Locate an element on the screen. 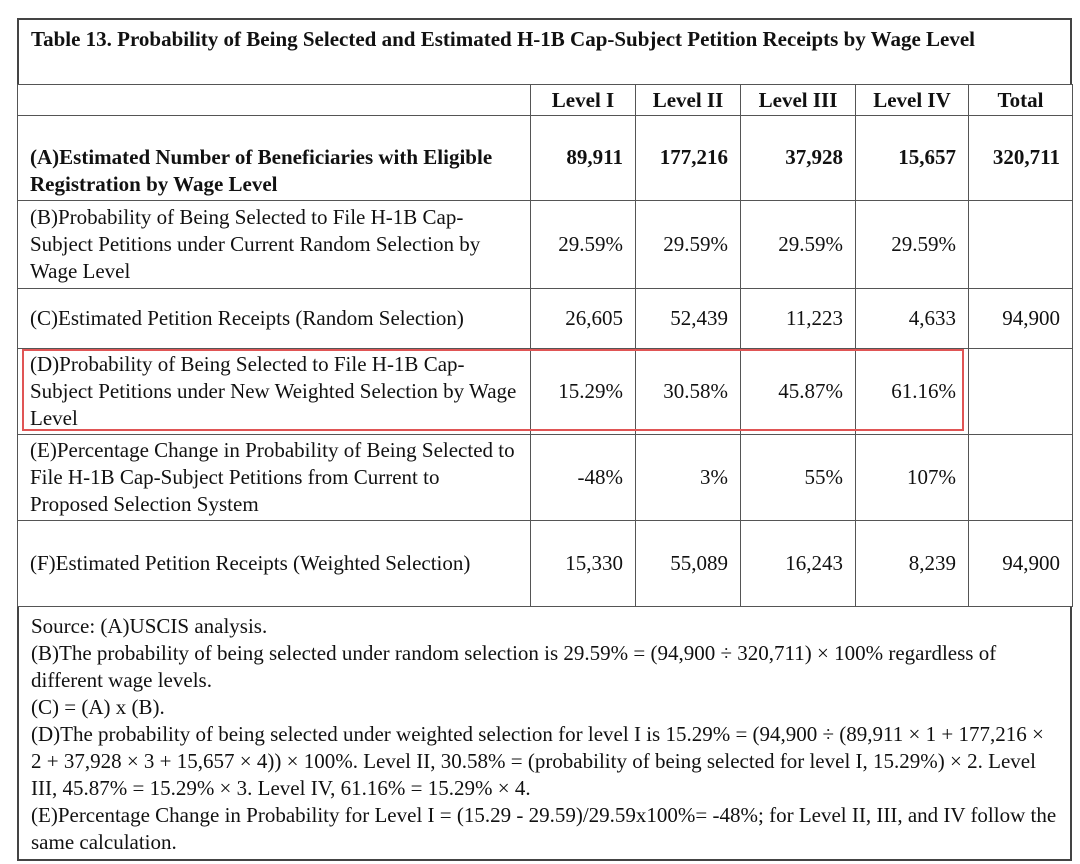 The image size is (1080, 864). header-level-2: Level II is located at coordinates (688, 100).